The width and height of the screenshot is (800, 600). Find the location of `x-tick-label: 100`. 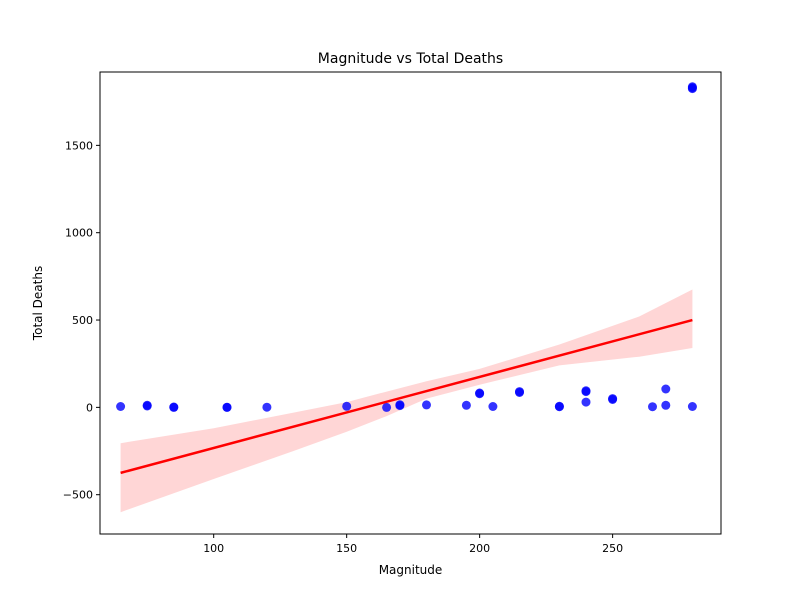

x-tick-label: 100 is located at coordinates (213, 548).